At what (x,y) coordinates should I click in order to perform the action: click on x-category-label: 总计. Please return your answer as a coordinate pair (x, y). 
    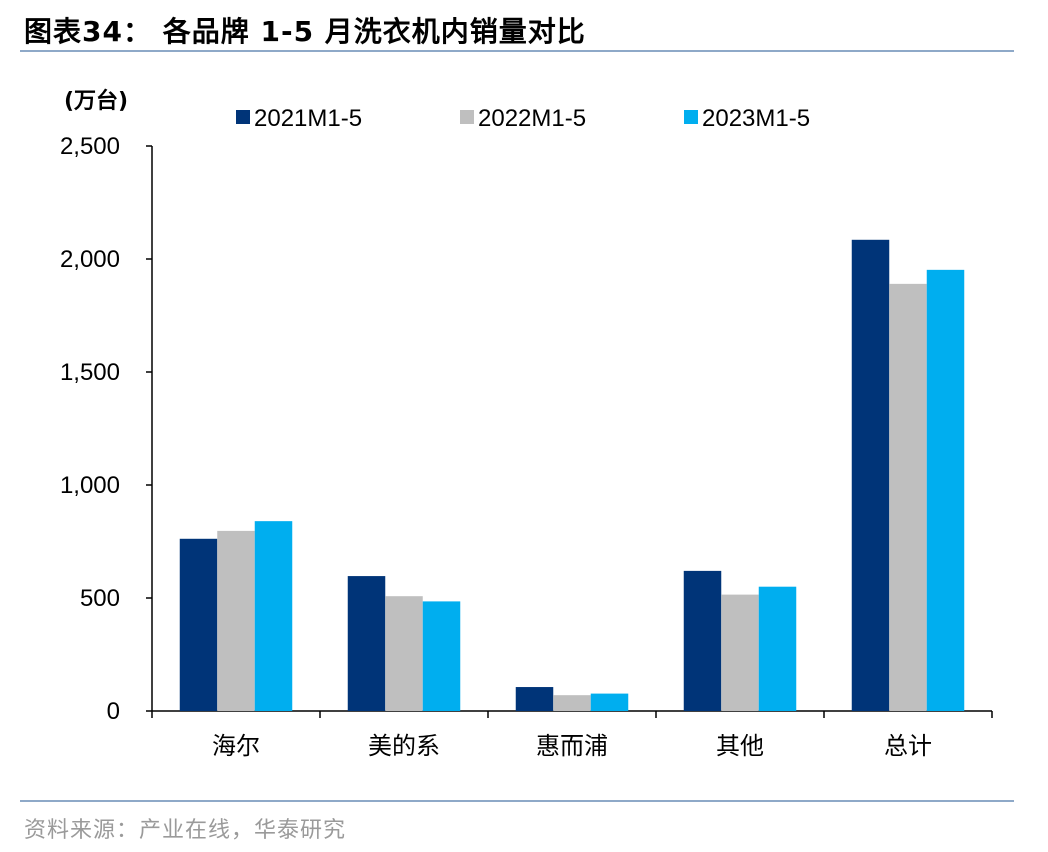
    Looking at the image, I should click on (908, 746).